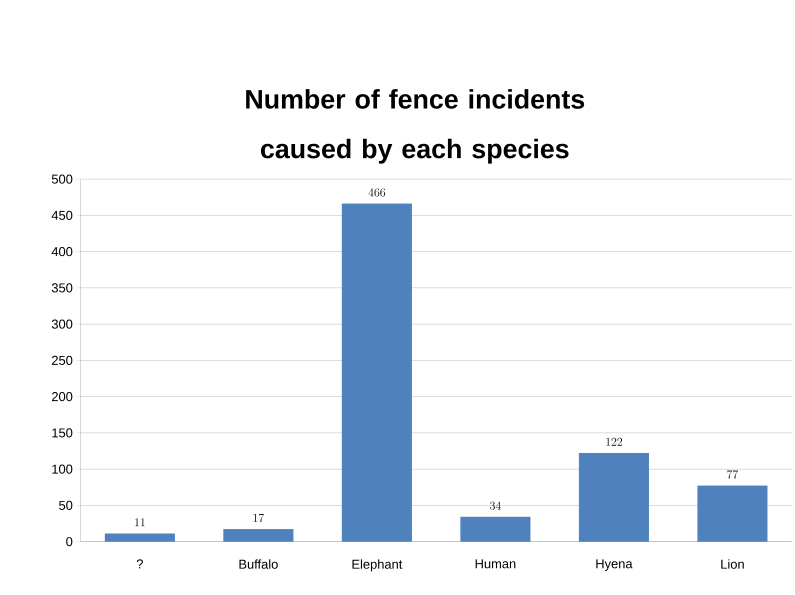  I want to click on x-tick-label: ?, so click(139, 564).